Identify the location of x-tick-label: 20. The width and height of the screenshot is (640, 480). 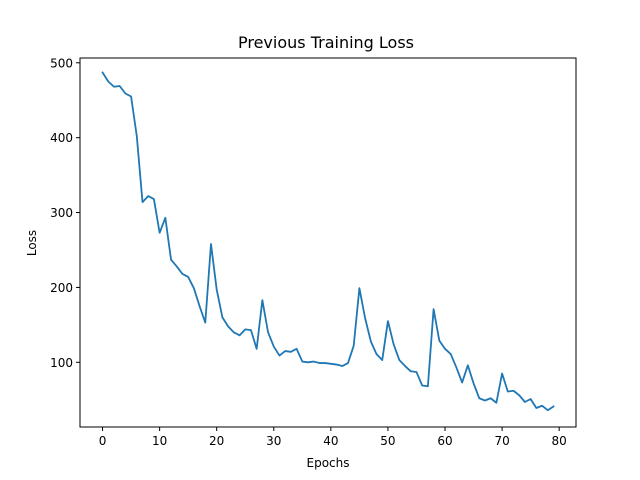
(216, 441).